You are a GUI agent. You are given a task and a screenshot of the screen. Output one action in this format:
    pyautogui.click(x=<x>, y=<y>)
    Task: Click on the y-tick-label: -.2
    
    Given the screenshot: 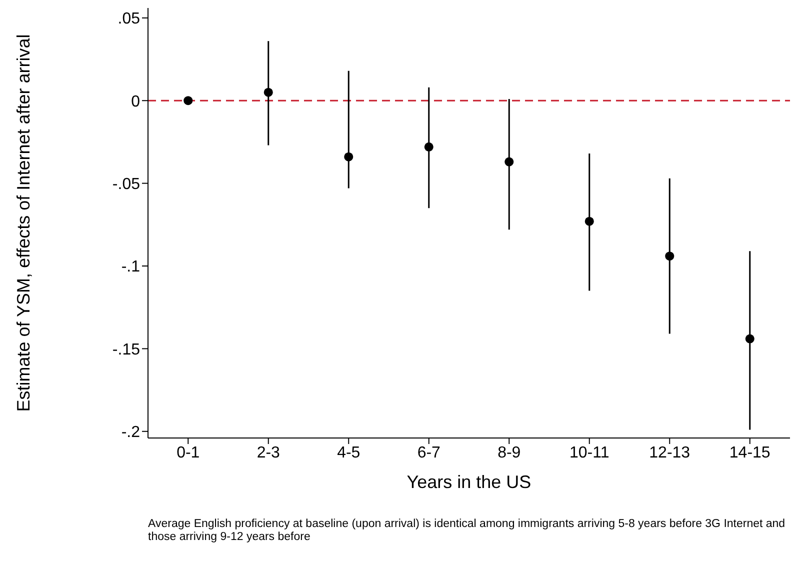 What is the action you would take?
    pyautogui.click(x=130, y=433)
    